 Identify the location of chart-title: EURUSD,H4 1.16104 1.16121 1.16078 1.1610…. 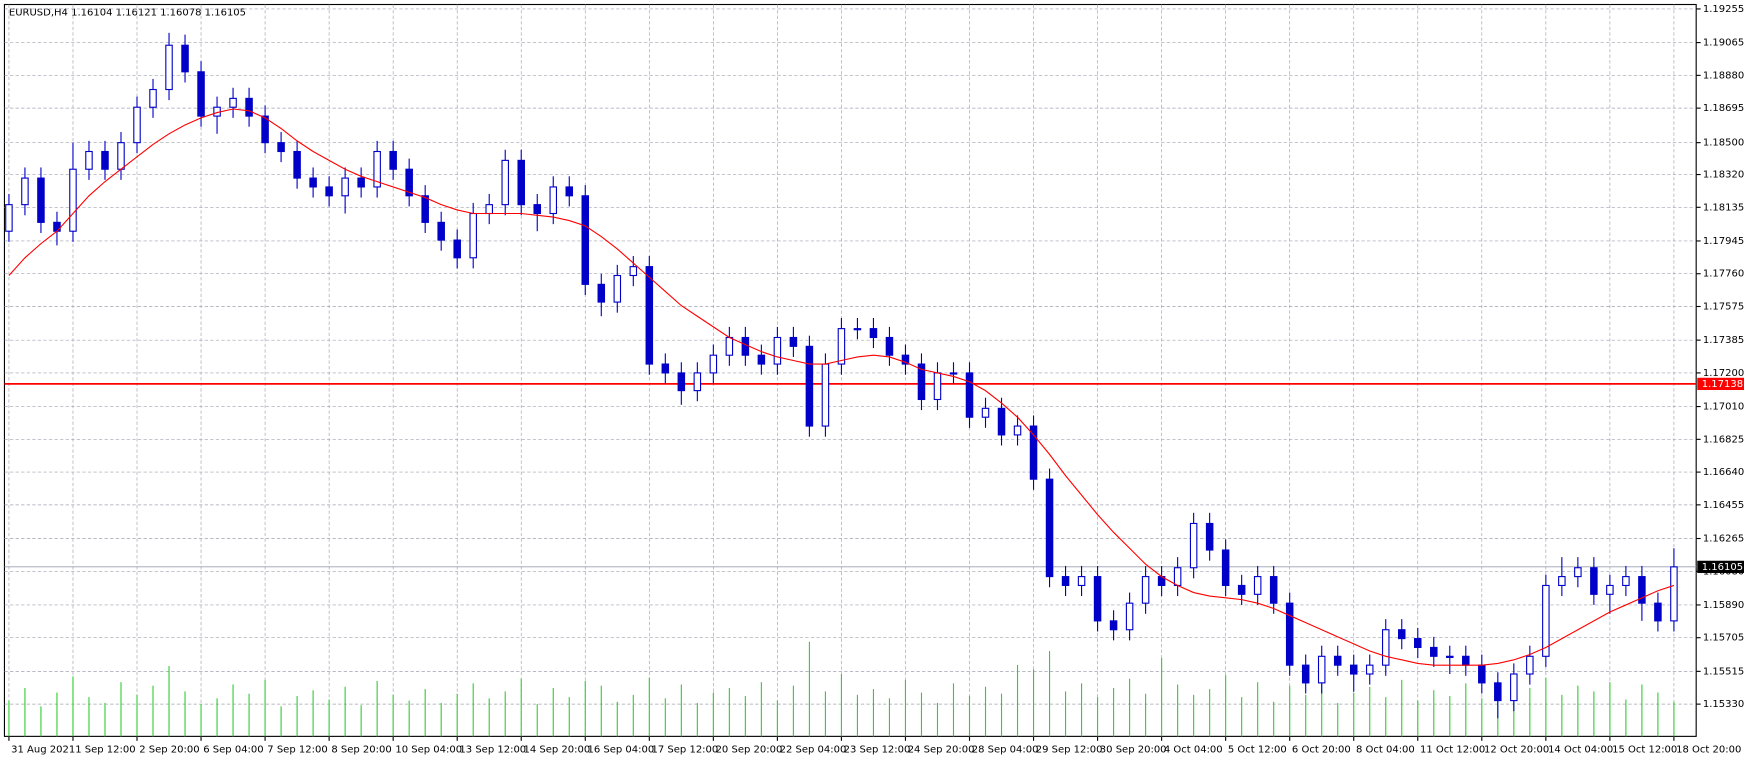
(127, 12).